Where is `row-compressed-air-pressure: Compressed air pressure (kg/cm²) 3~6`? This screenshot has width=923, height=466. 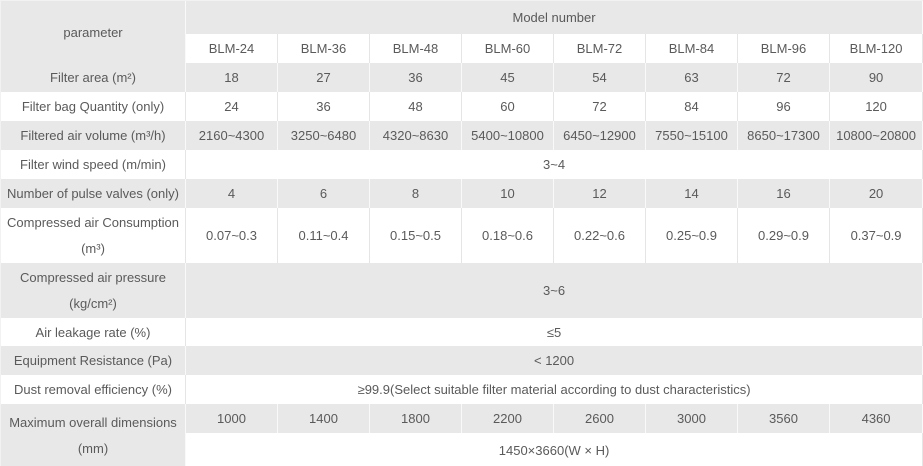
row-compressed-air-pressure: Compressed air pressure (kg/cm²) 3~6 is located at coordinates (462, 290).